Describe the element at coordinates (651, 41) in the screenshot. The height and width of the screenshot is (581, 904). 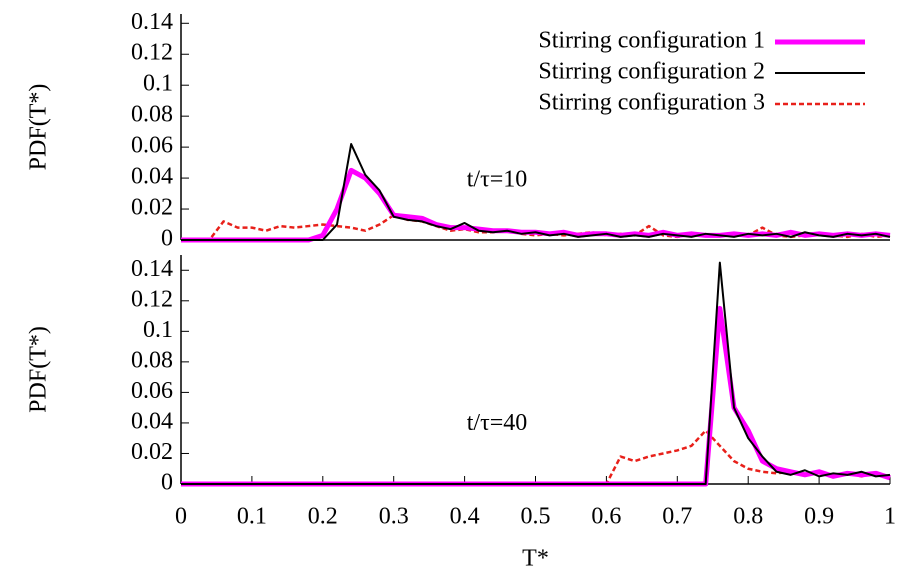
I see `legend-label: Stirring configuration 1` at that location.